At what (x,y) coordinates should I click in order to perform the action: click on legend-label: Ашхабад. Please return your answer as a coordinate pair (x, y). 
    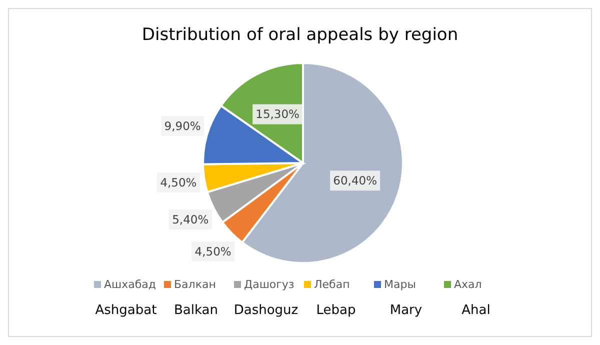
    Looking at the image, I should click on (130, 284).